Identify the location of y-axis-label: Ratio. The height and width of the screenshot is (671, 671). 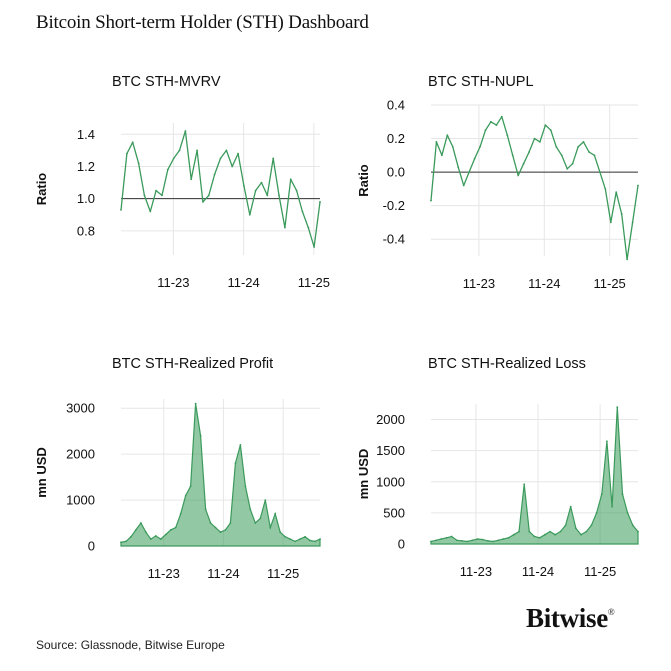
(41, 189).